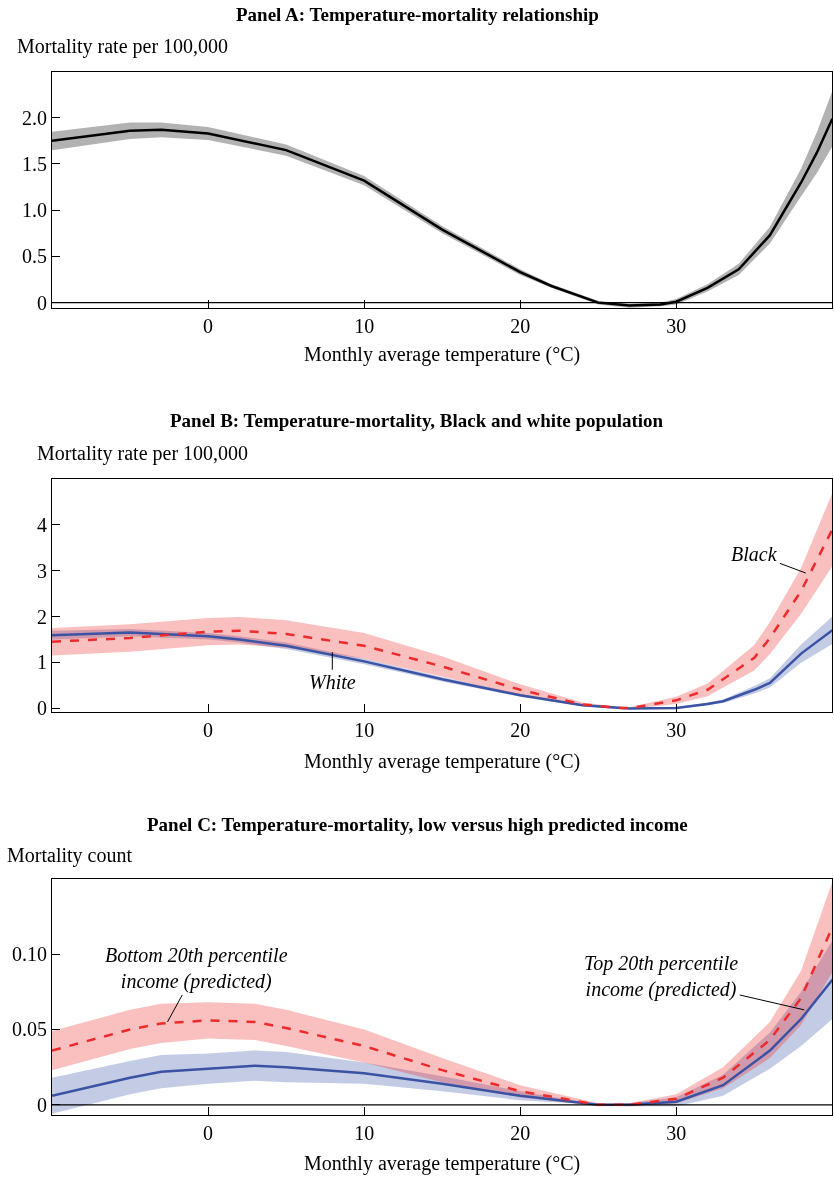 The width and height of the screenshot is (834, 1183). I want to click on y-tick-label: 4, so click(41, 524).